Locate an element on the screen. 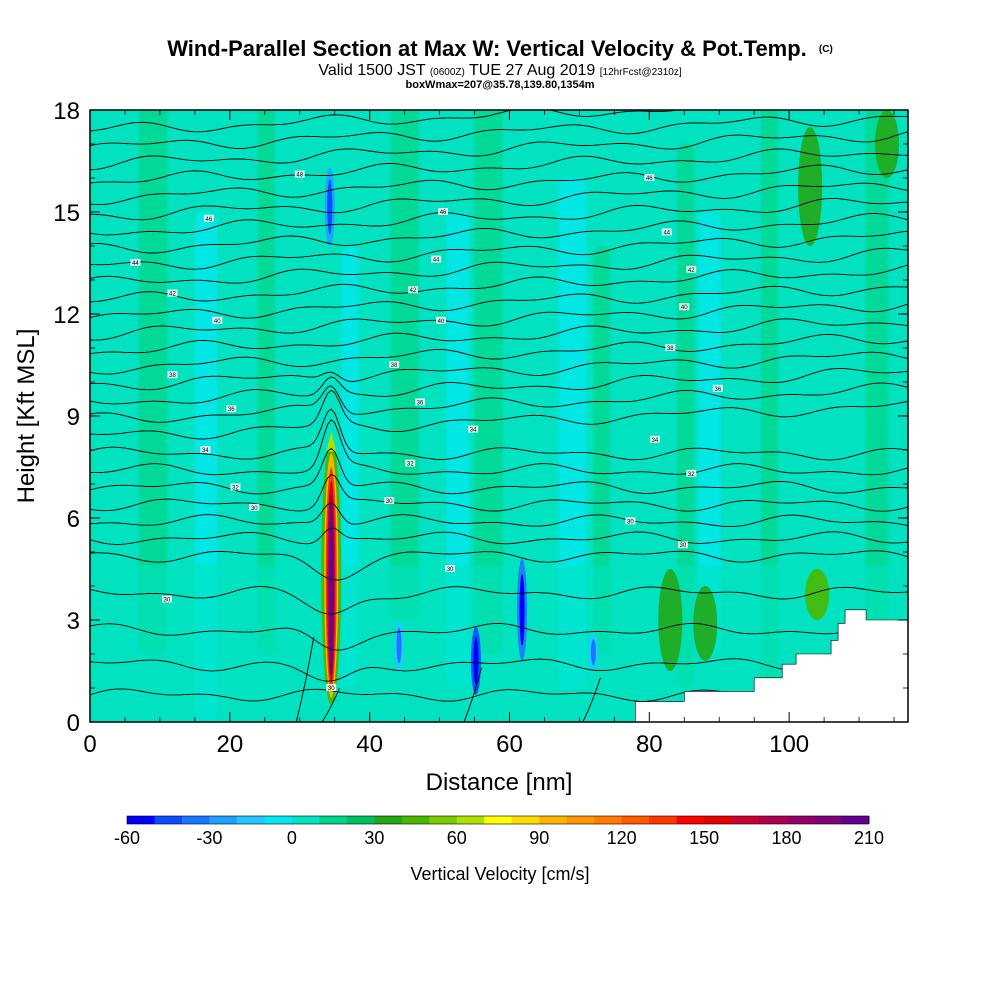 The image size is (1000, 1000). y-tick-label: 12 is located at coordinates (66, 315).